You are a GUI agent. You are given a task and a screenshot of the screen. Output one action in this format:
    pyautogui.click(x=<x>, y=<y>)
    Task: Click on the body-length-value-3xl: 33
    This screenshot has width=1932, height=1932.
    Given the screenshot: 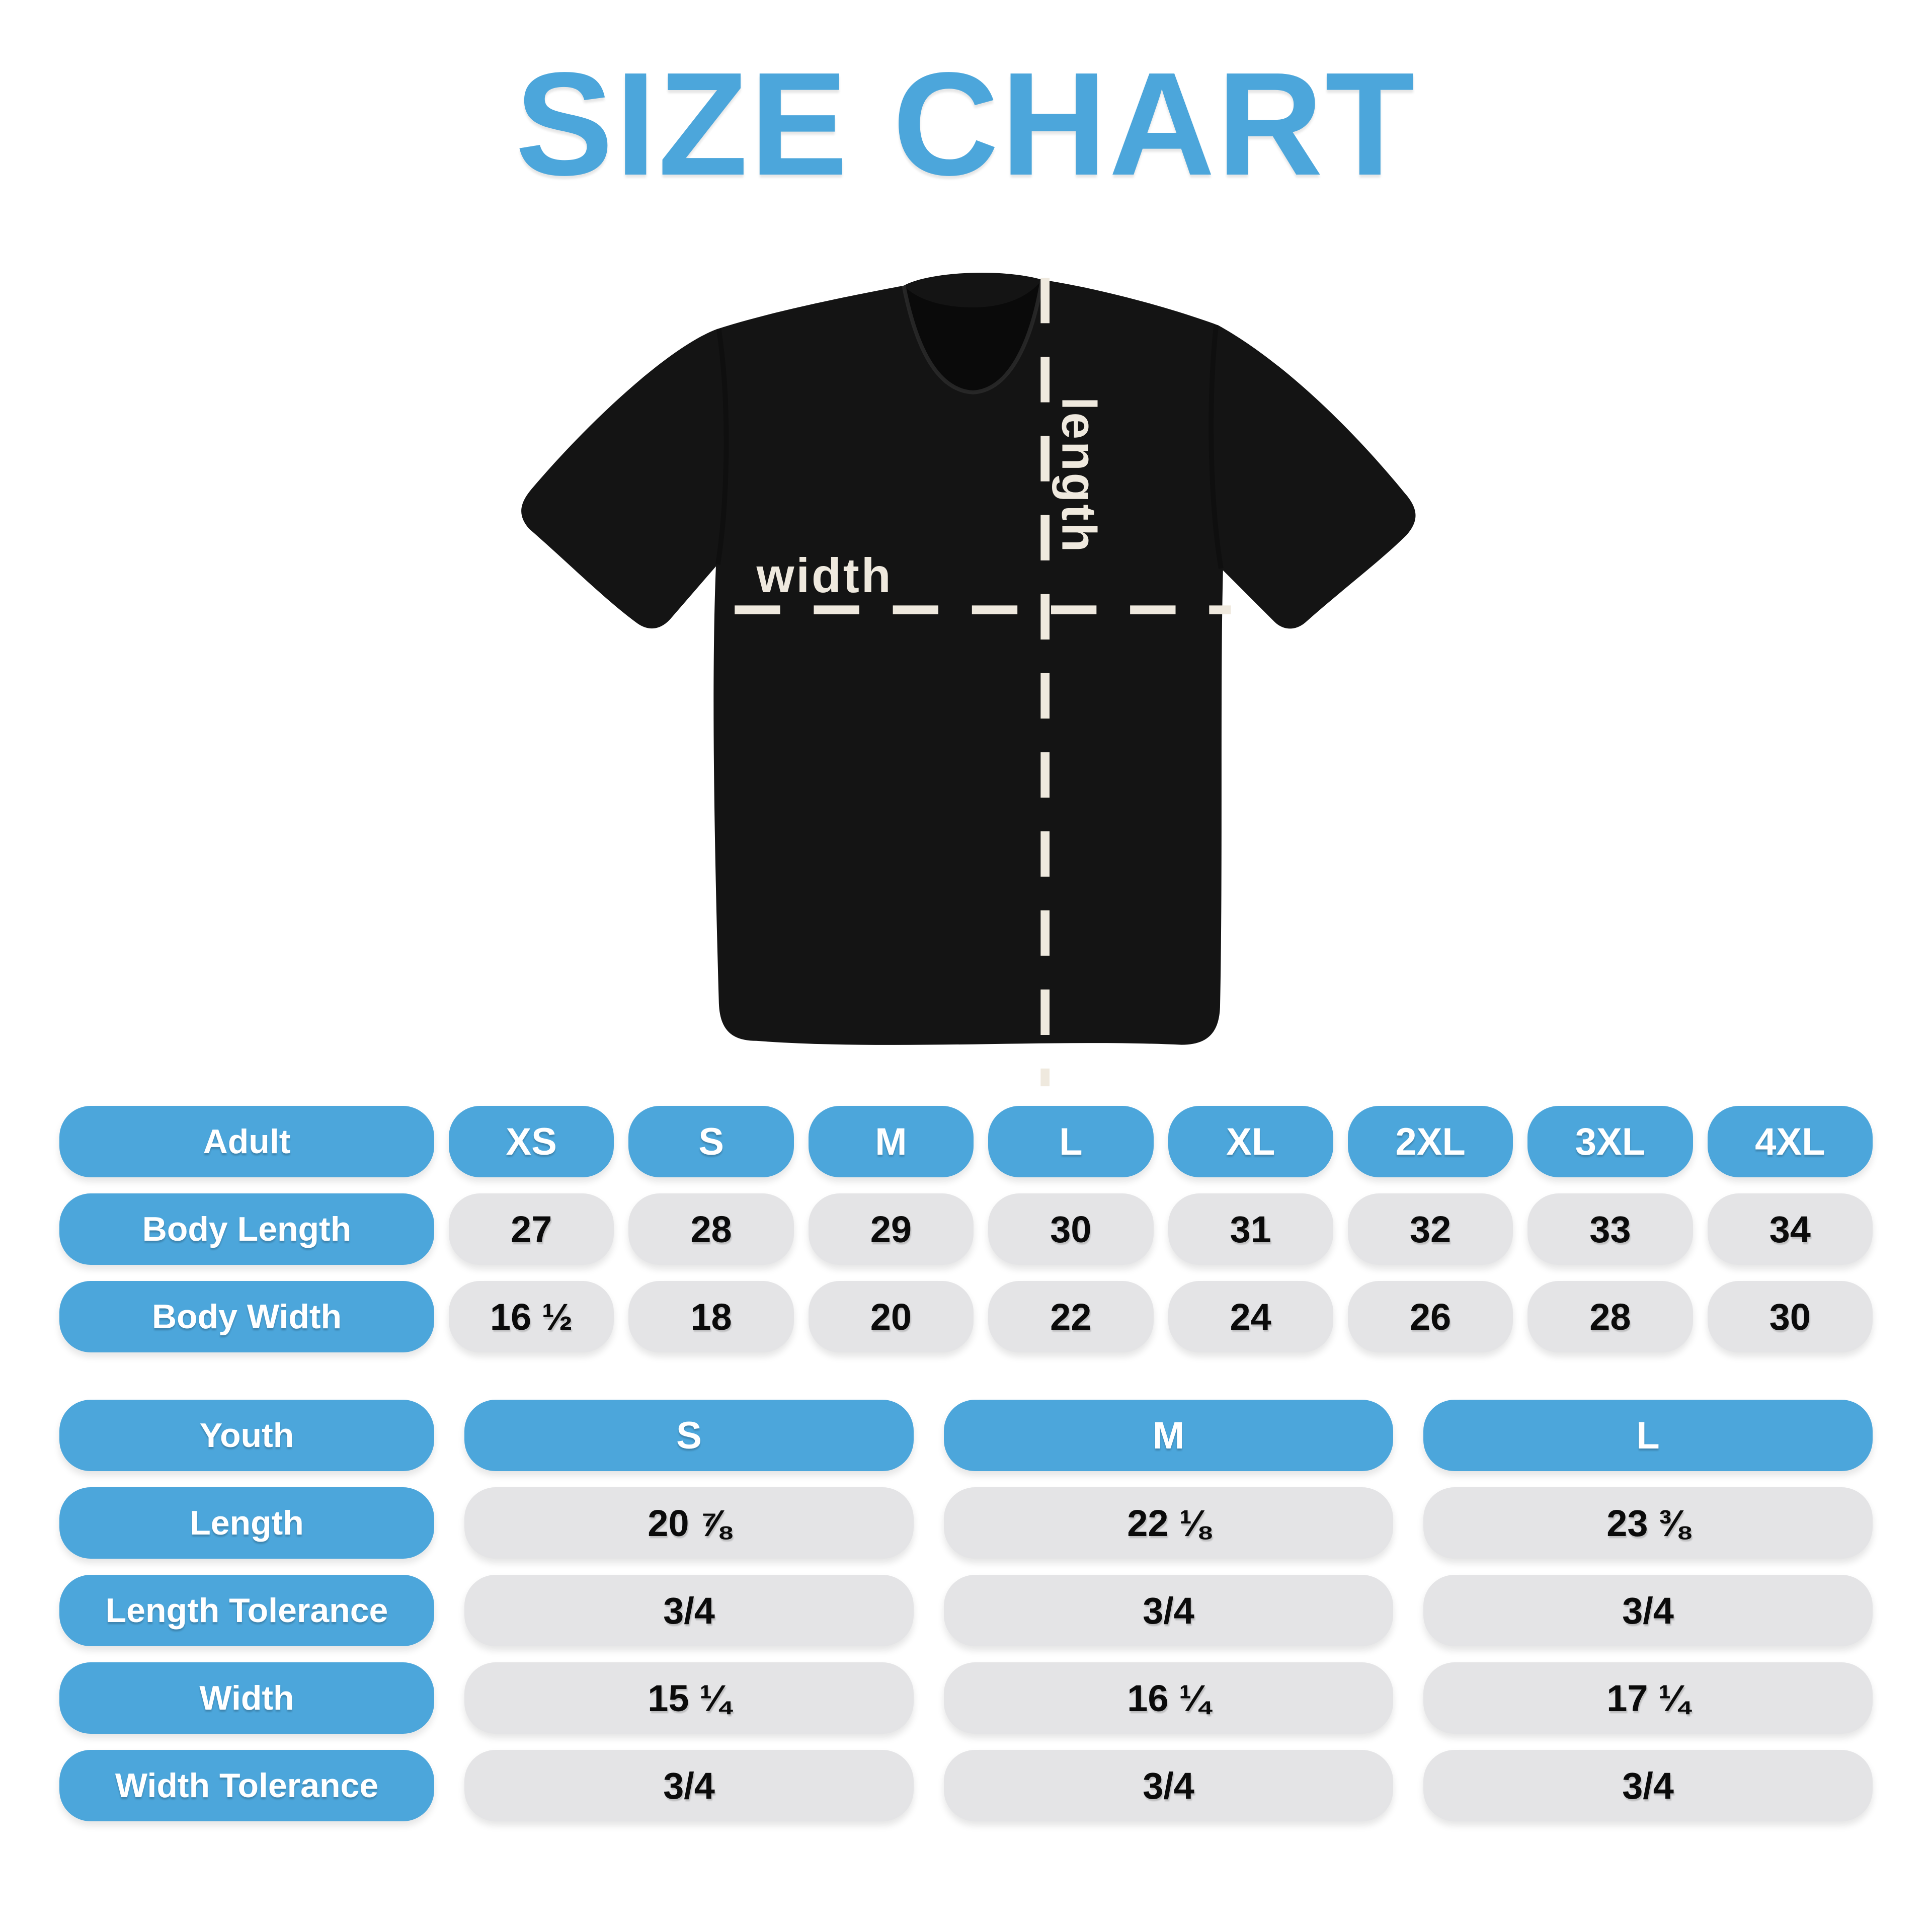 What is the action you would take?
    pyautogui.click(x=1610, y=1229)
    